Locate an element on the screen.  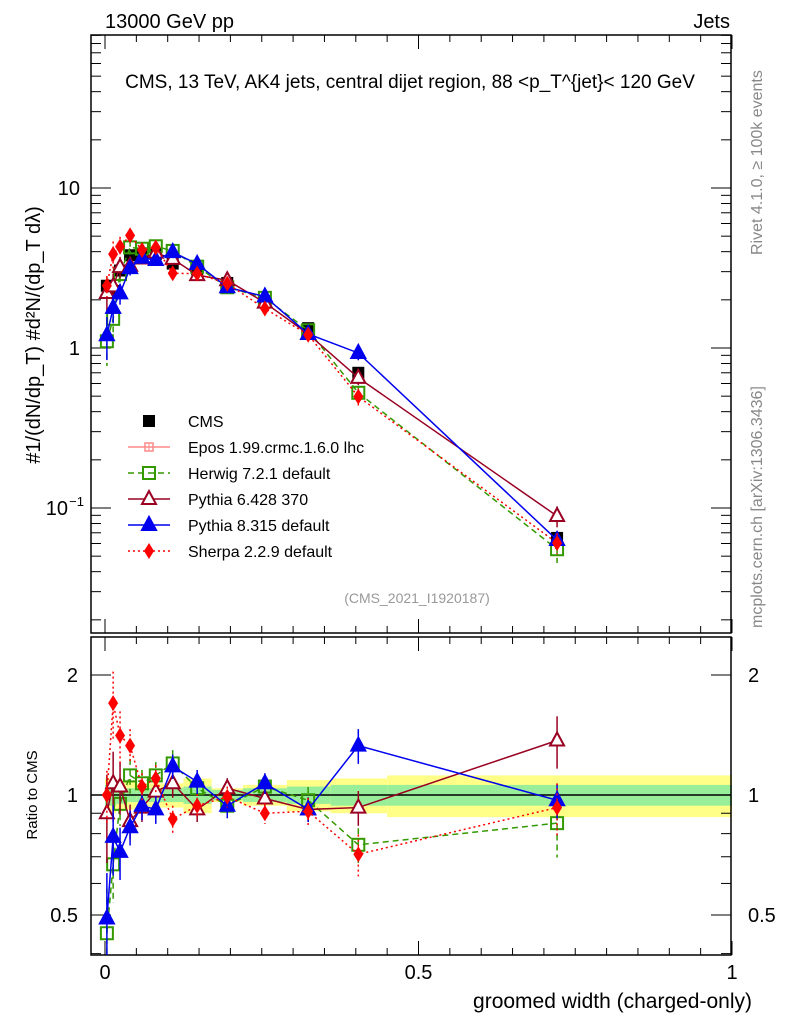
x-tick-label: 1 is located at coordinates (731, 973).